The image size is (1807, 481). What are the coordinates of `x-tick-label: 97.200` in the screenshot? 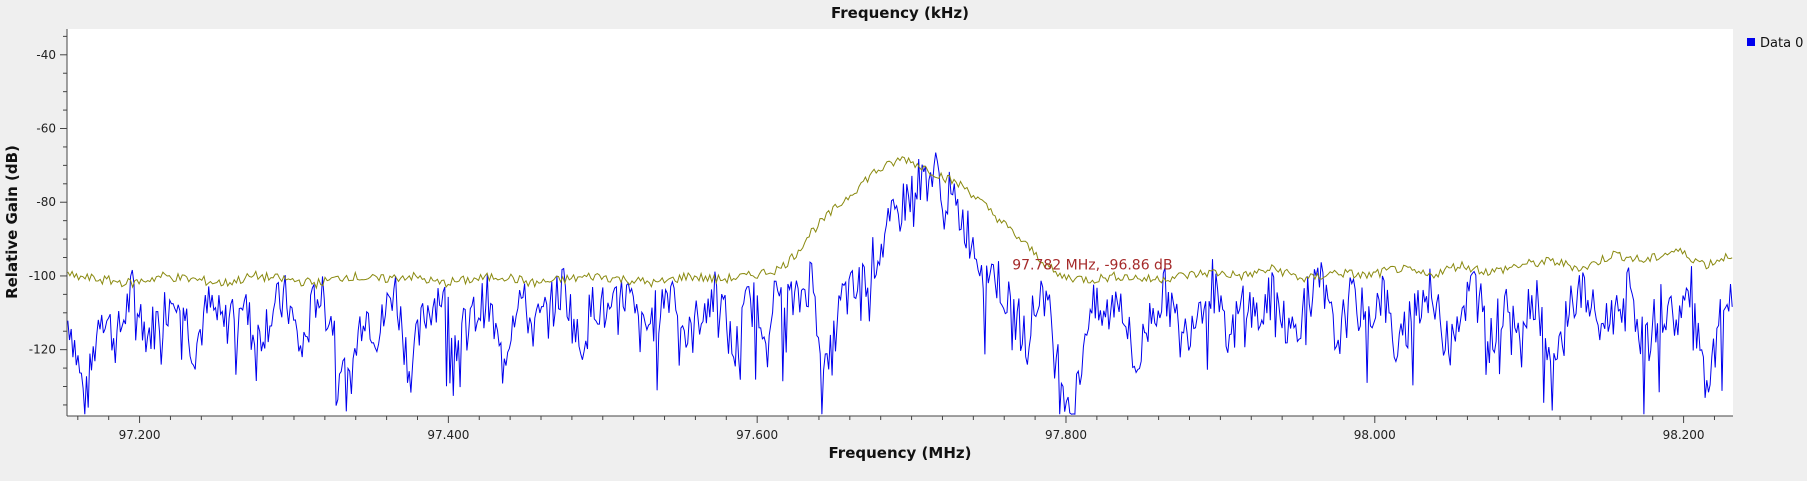 It's located at (140, 435).